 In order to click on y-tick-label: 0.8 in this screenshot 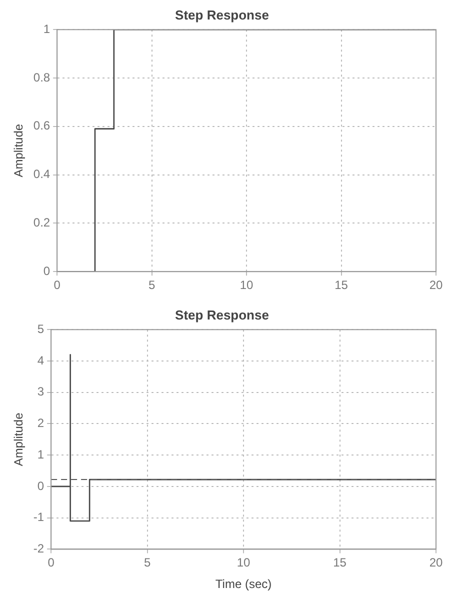, I will do `click(41, 77)`.